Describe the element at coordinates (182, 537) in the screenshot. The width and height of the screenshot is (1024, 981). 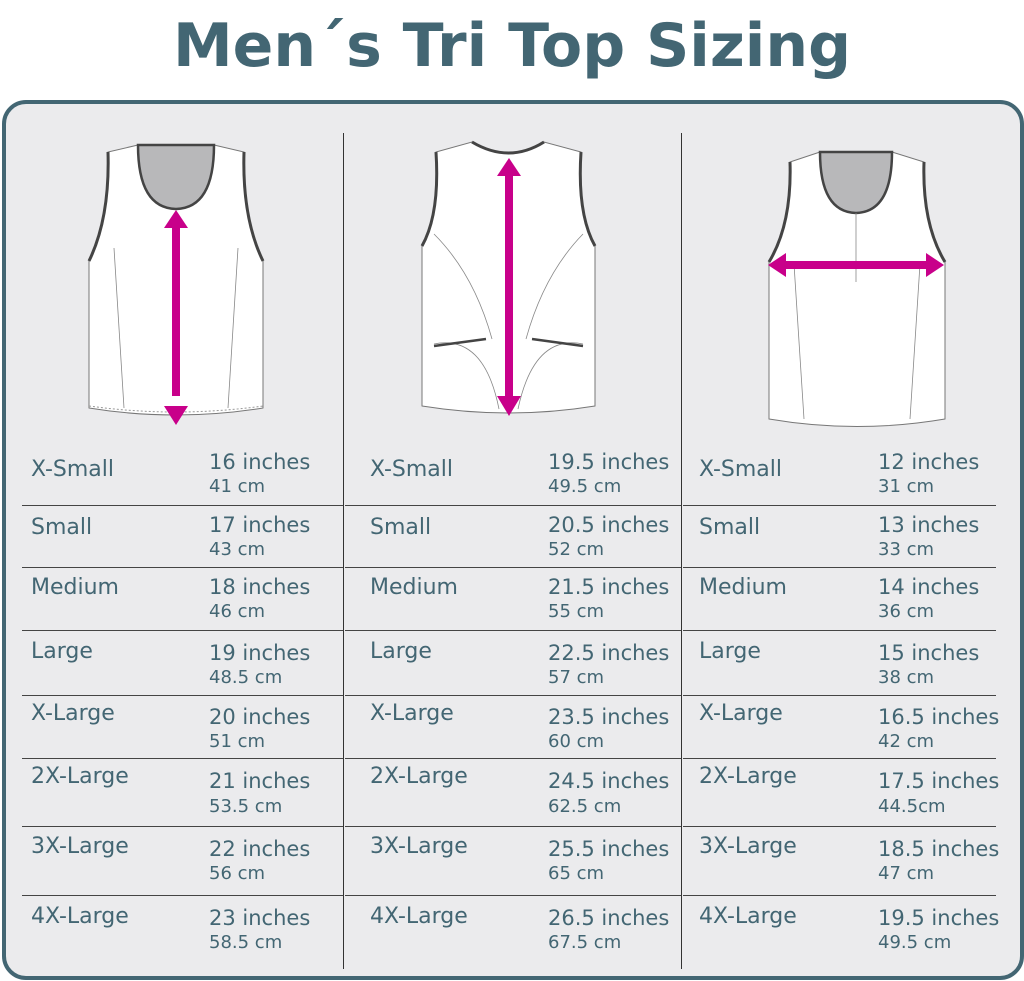
I see `size-row: Small 17 inches 43 cm` at that location.